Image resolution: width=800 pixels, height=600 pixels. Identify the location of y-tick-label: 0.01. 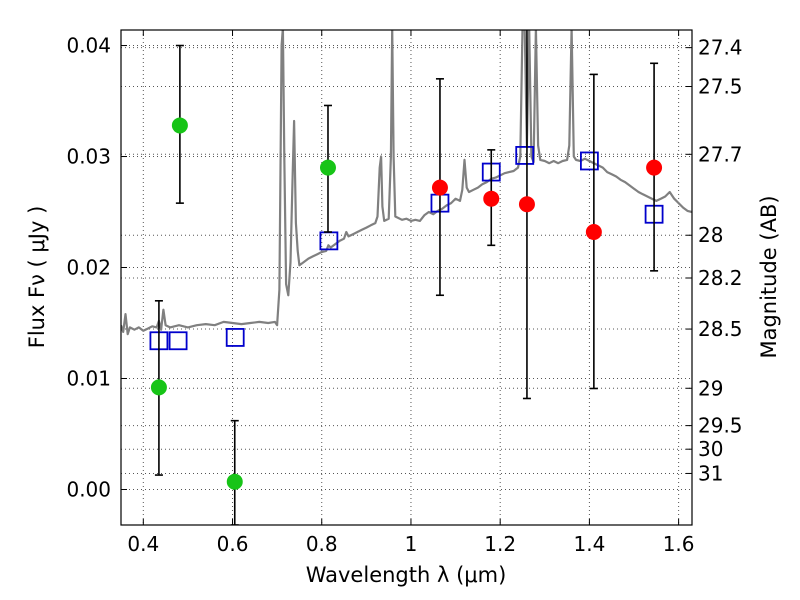
(88, 378).